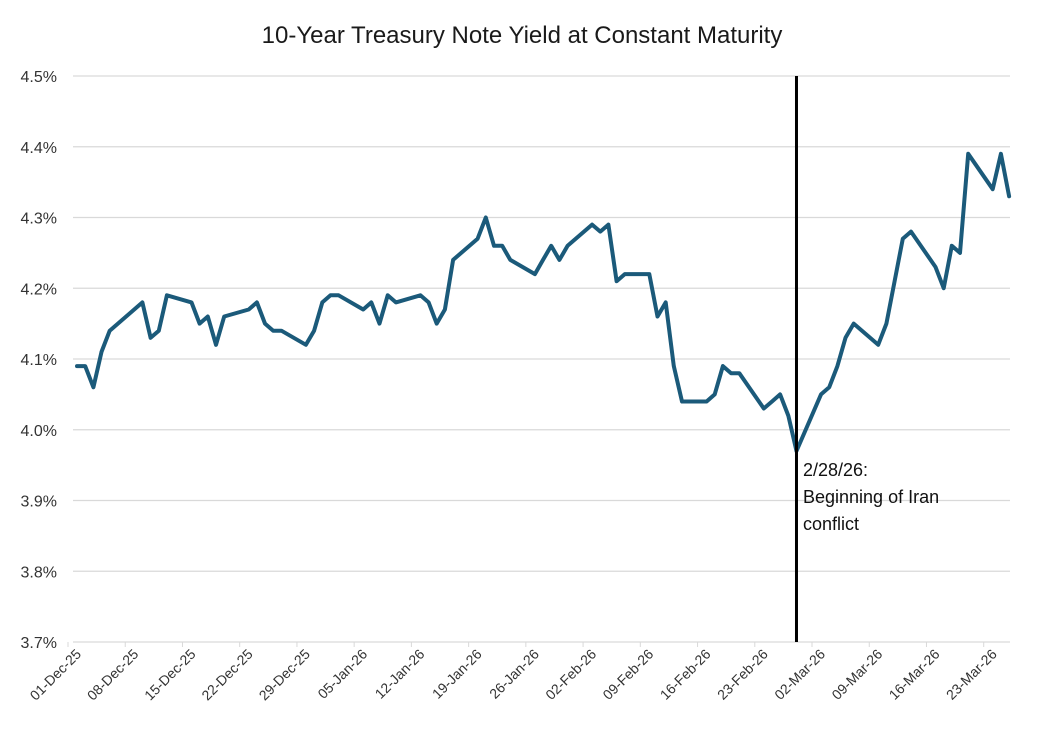 This screenshot has width=1044, height=740. What do you see at coordinates (39, 431) in the screenshot?
I see `y-tick-label: 4.0%` at bounding box center [39, 431].